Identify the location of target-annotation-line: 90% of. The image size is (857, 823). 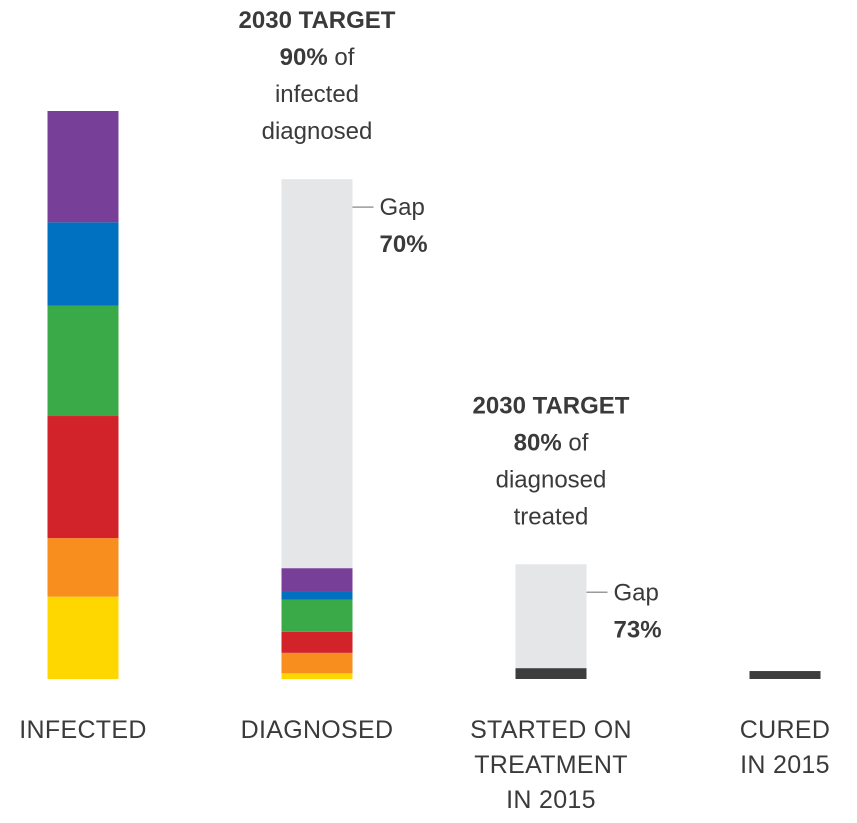
(317, 57).